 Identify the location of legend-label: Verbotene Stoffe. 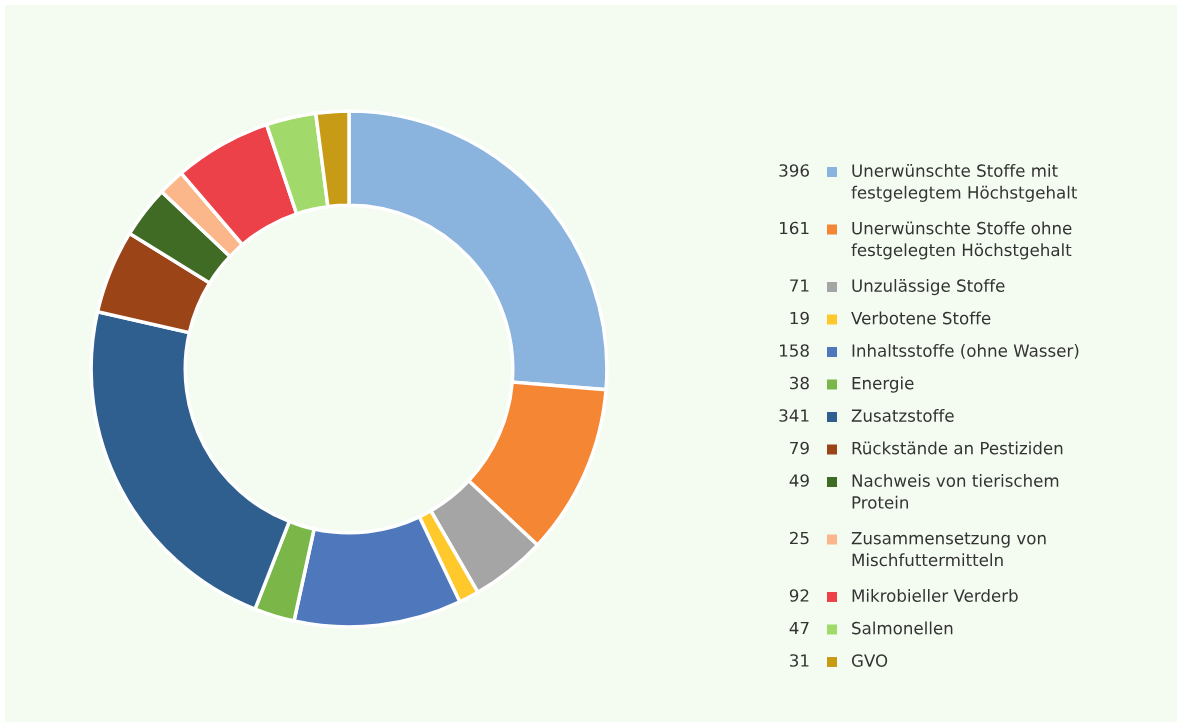
(921, 318).